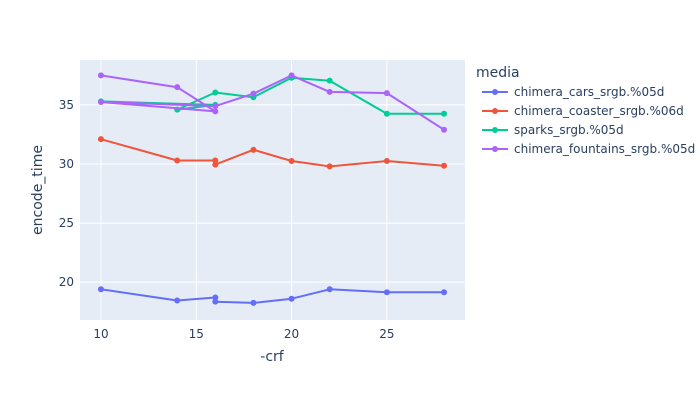 This screenshot has height=400, width=700. I want to click on legend-title: media, so click(498, 73).